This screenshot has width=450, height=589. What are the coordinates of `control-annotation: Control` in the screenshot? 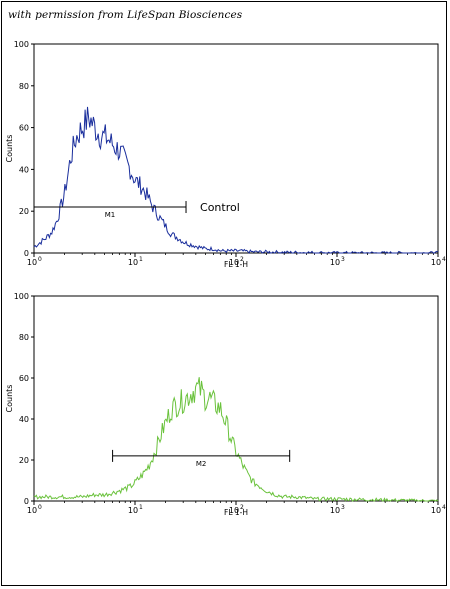 It's located at (220, 207).